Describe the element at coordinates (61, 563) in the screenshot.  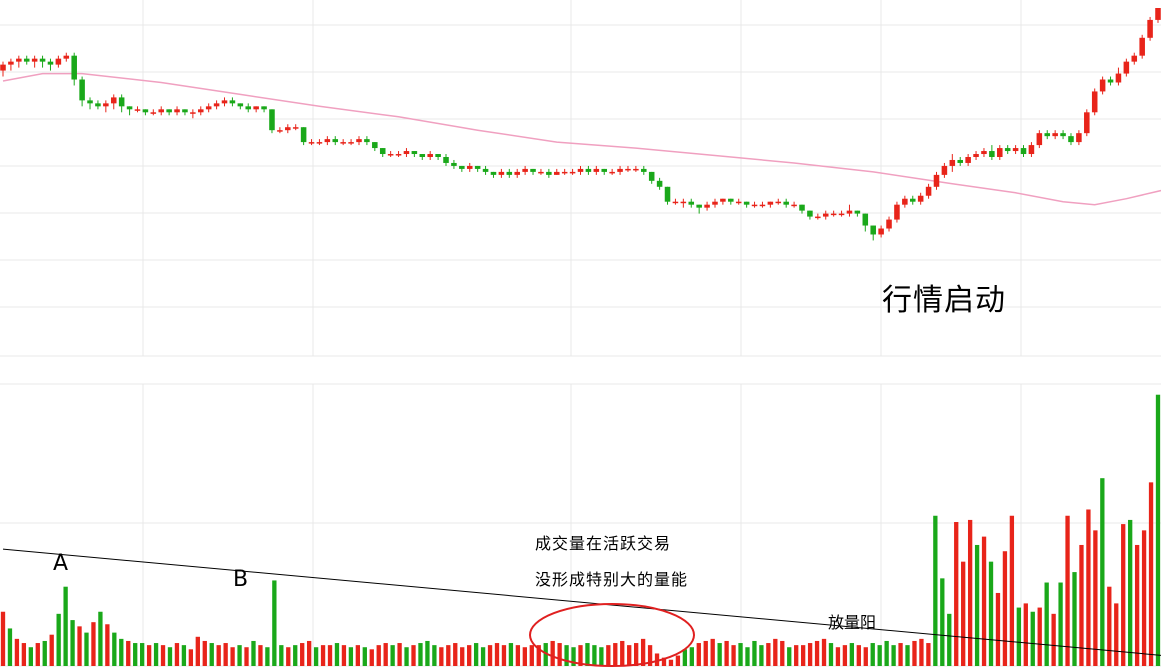
I see `annotation-a: A` at that location.